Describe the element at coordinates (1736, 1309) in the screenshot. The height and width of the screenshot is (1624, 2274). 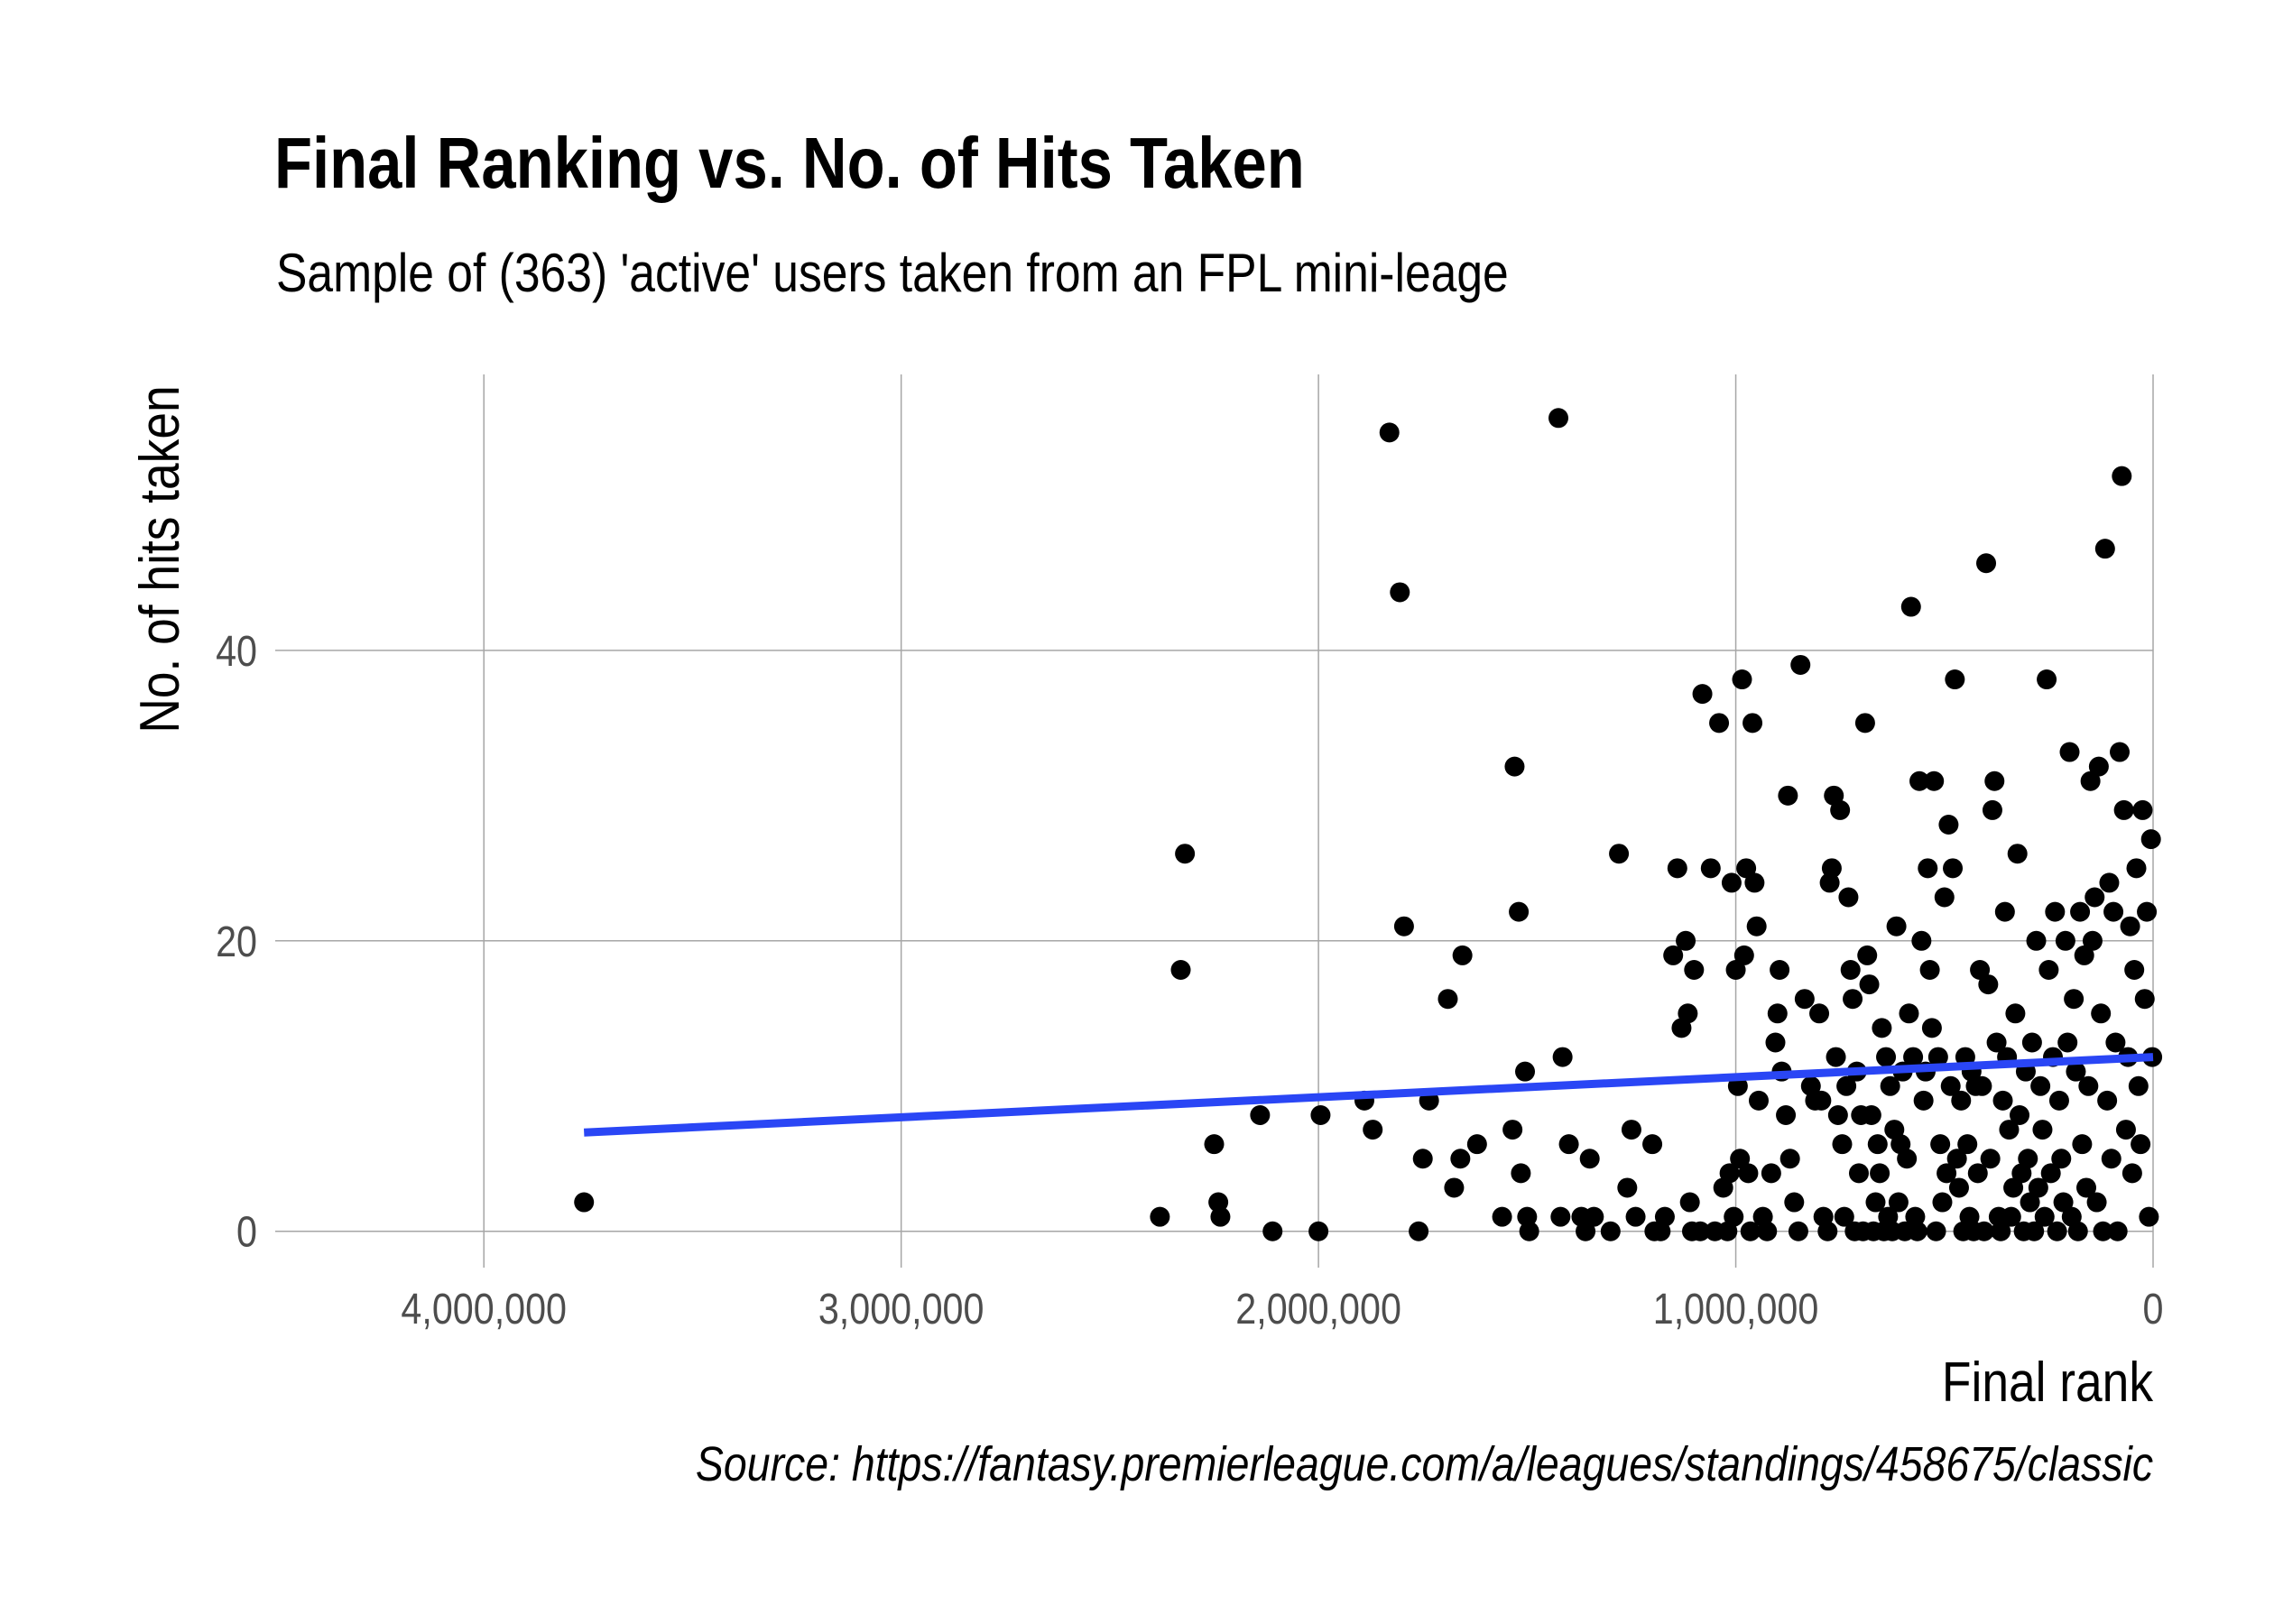
I see `x-tick-label: 1,000,000` at that location.